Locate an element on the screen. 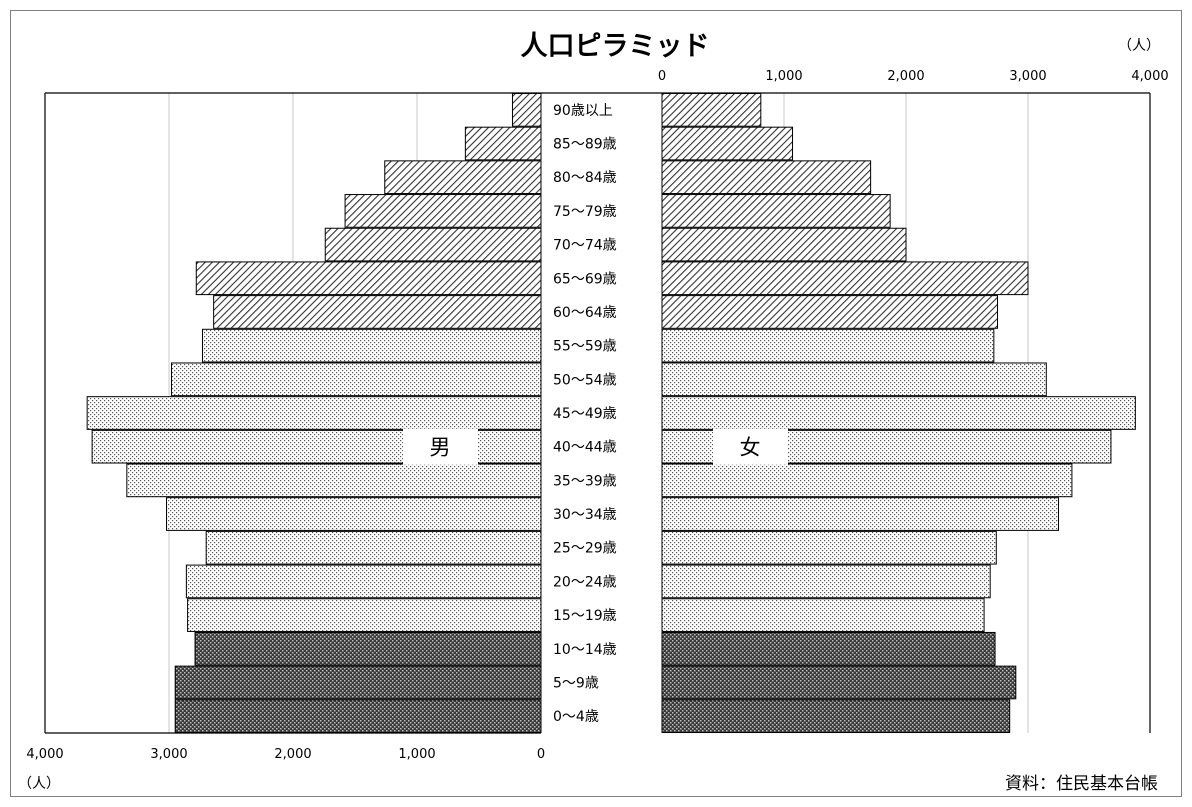 This screenshot has height=807, width=1192. age-label: 10～14歳 is located at coordinates (585, 650).